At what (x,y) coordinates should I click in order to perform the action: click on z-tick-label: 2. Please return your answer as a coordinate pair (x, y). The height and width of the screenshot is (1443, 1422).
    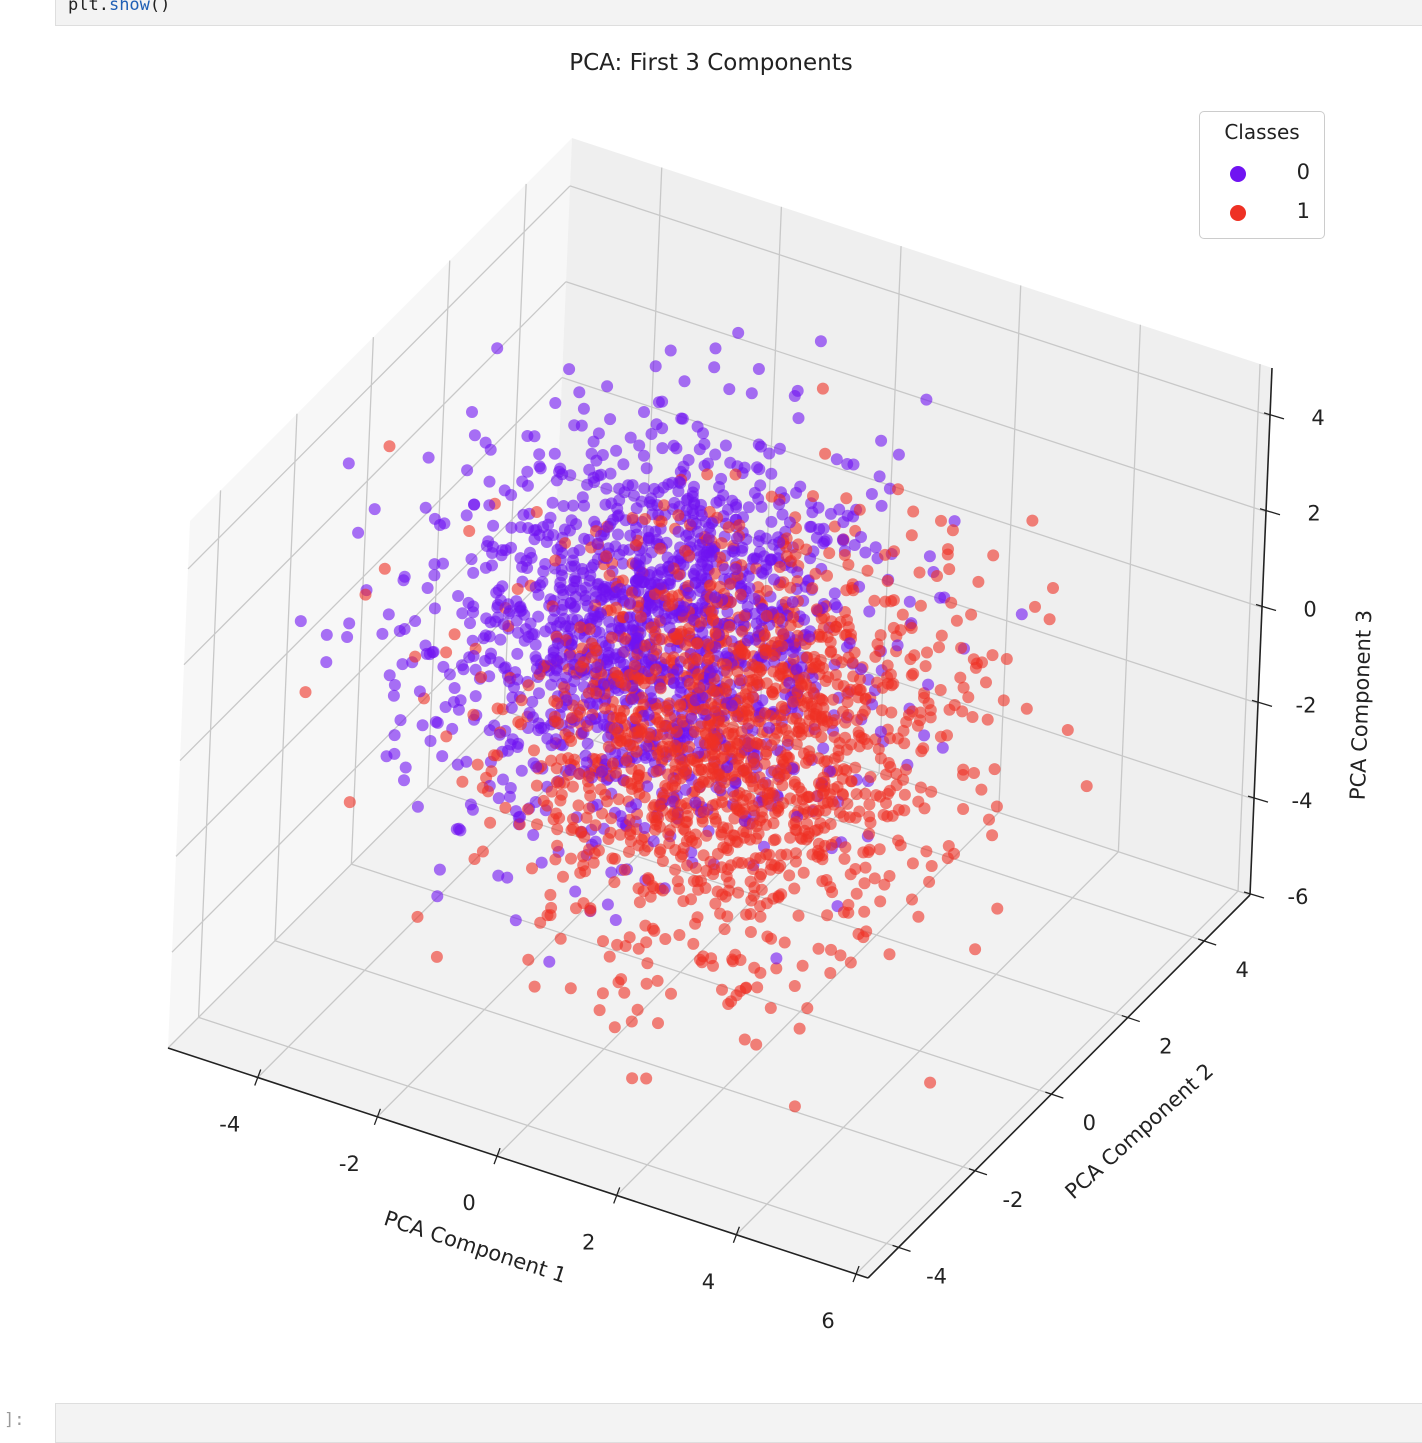
    Looking at the image, I should click on (1313, 514).